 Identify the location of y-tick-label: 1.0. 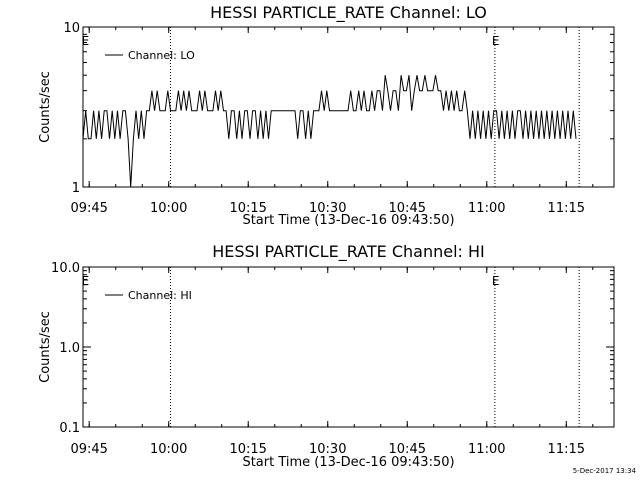
(69, 348).